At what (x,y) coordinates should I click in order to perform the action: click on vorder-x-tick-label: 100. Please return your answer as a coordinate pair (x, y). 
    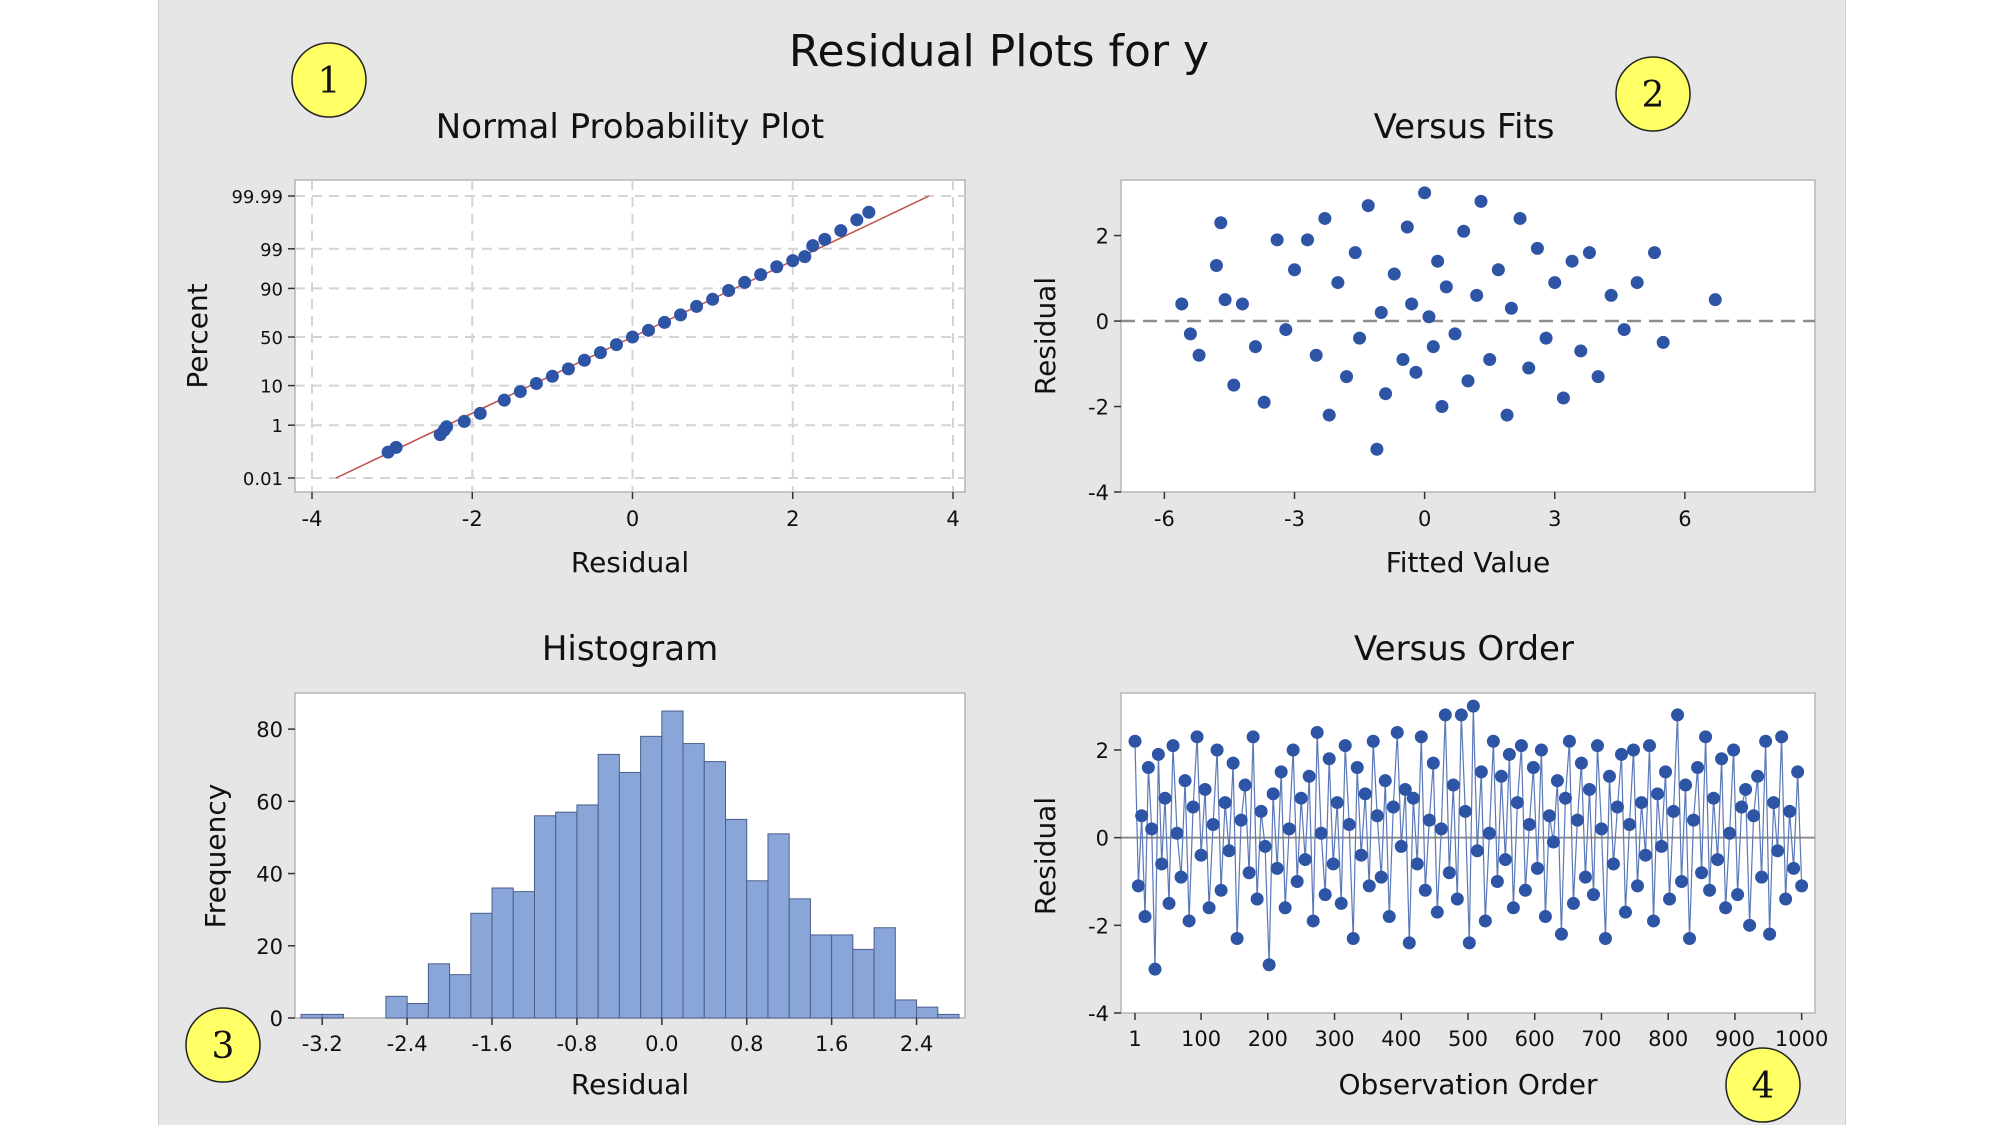
    Looking at the image, I should click on (1201, 1039).